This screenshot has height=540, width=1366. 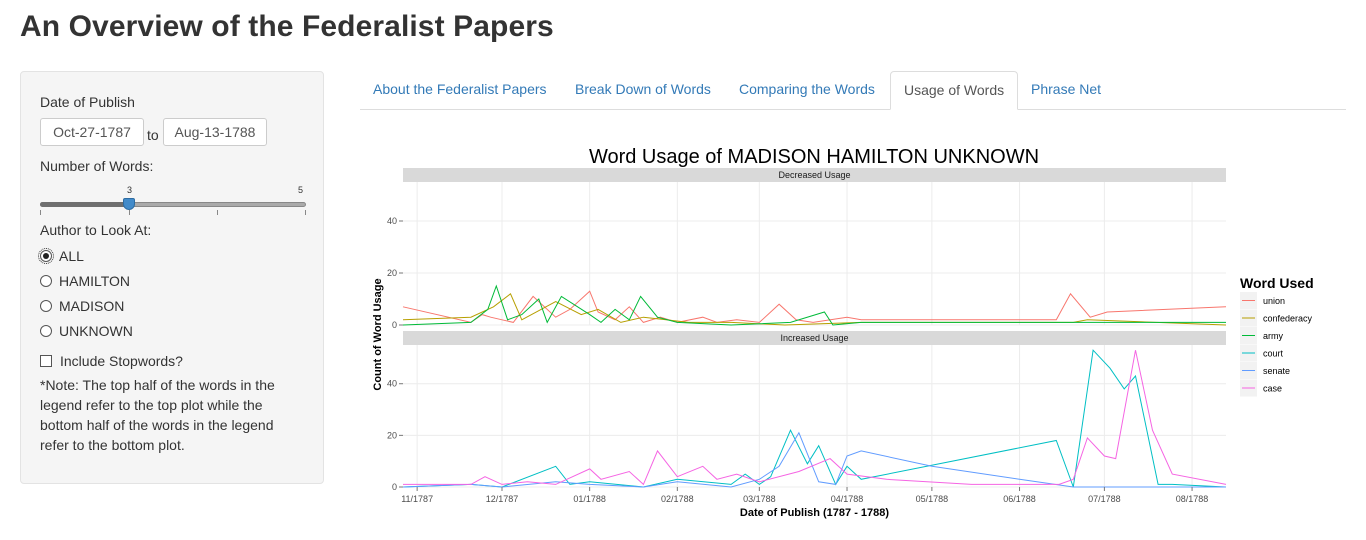 I want to click on x-tick-label: 12/1787, so click(x=502, y=499).